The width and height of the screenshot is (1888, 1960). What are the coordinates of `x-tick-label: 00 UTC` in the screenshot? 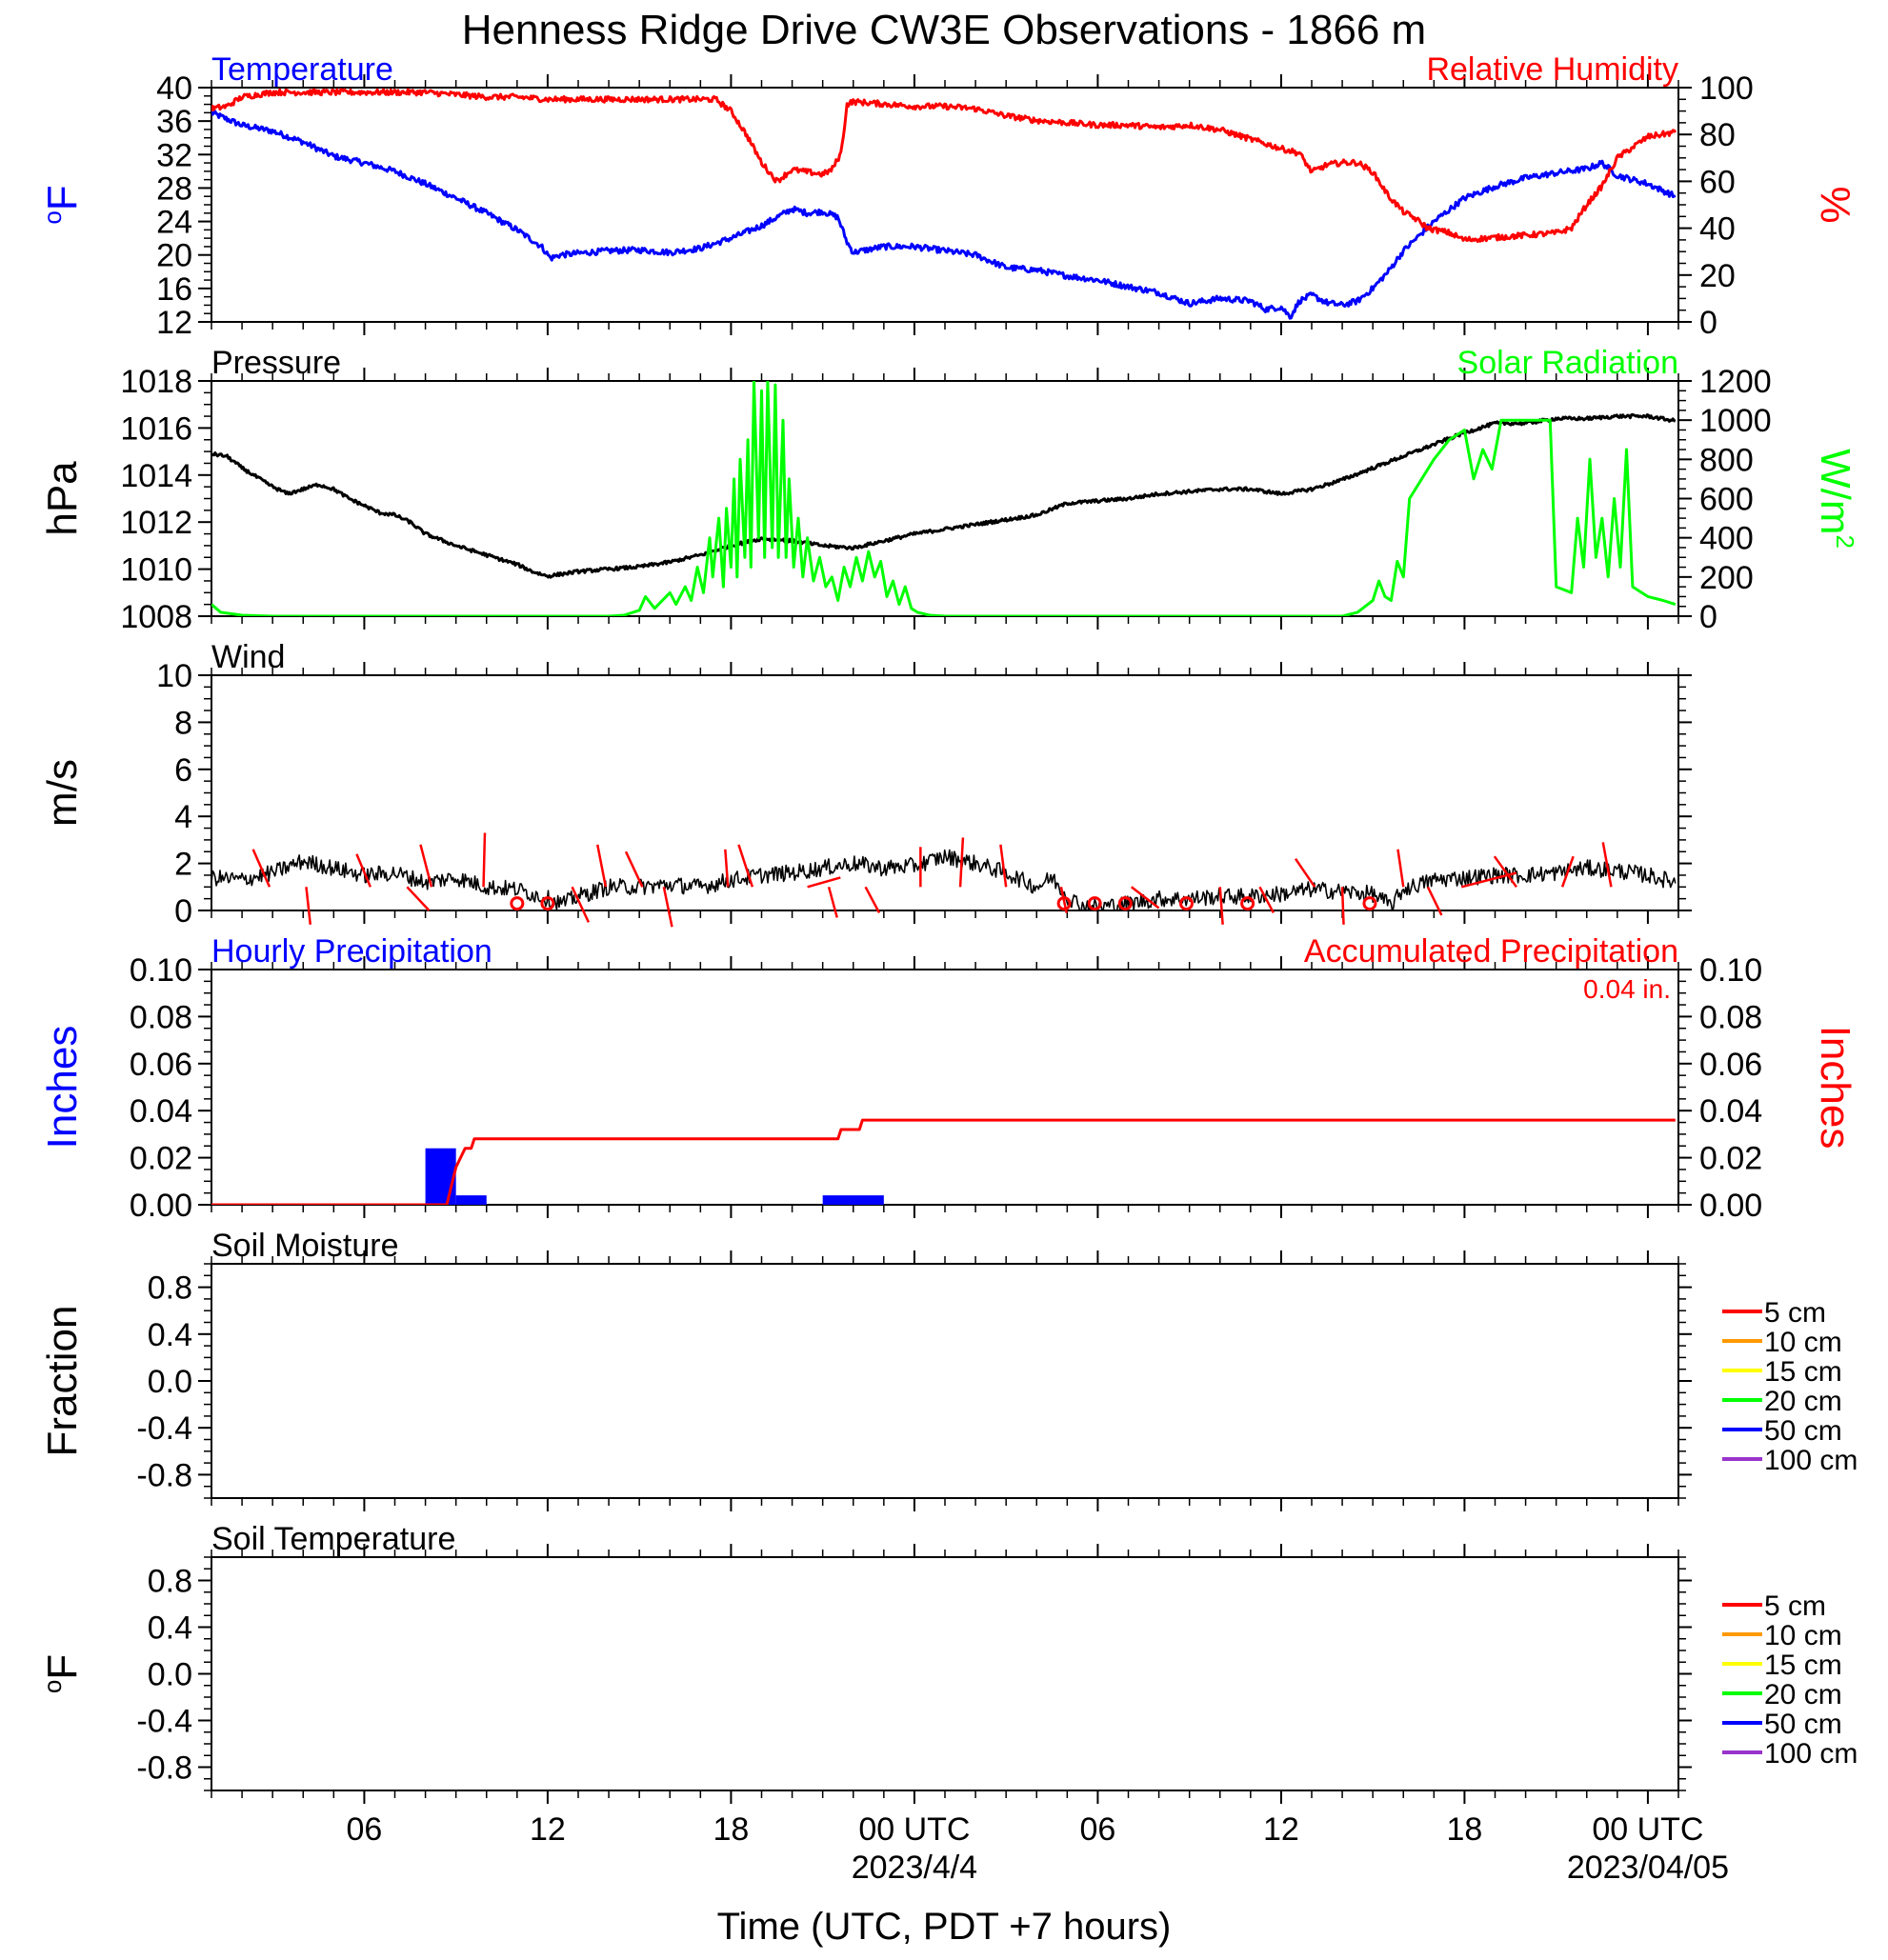 It's located at (1647, 1829).